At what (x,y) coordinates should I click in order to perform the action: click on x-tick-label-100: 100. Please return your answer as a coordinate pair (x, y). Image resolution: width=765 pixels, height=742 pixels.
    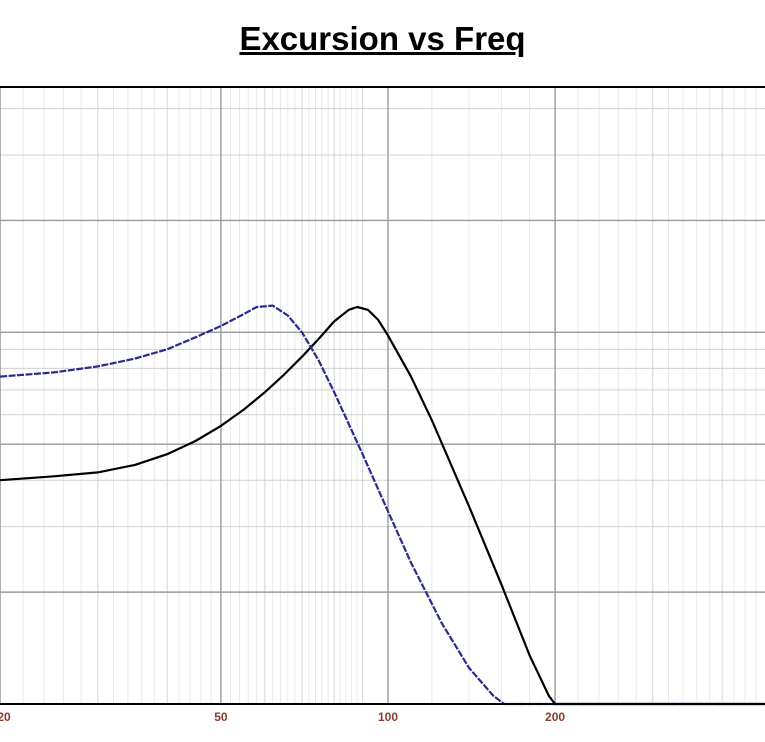
    Looking at the image, I should click on (388, 717).